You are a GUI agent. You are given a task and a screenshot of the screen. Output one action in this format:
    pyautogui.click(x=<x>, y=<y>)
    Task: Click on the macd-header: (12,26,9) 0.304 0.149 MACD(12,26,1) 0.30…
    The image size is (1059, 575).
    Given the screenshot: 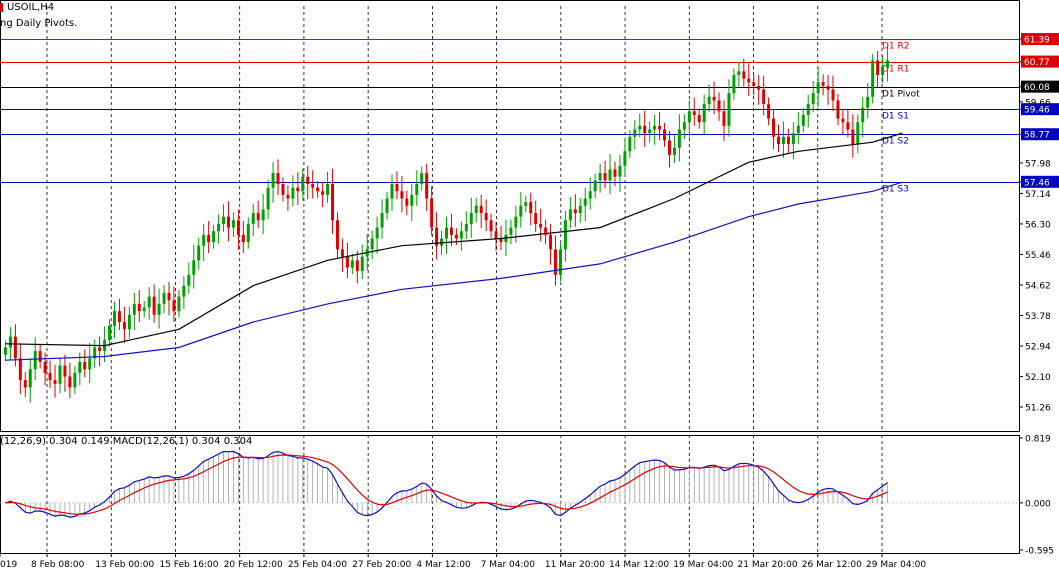 What is the action you would take?
    pyautogui.click(x=126, y=441)
    